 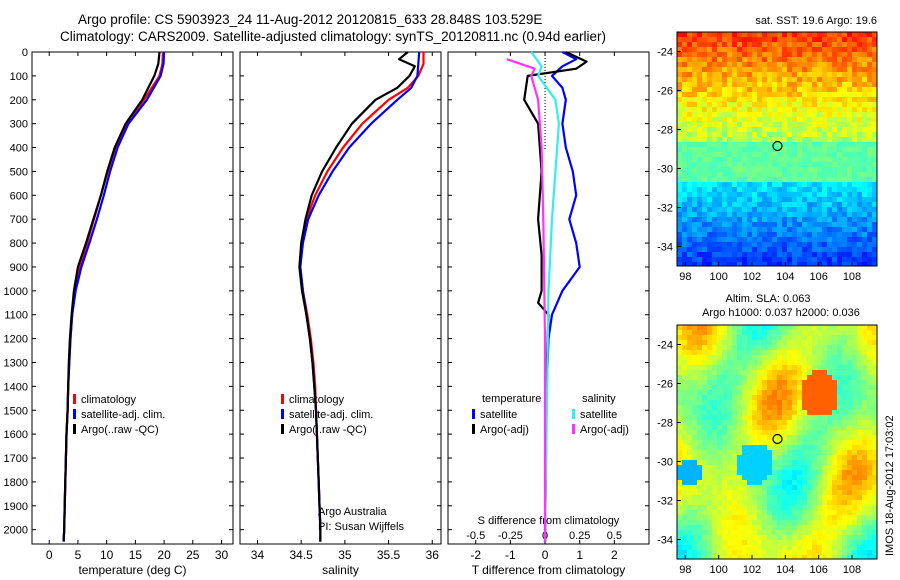 What do you see at coordinates (665, 502) in the screenshot?
I see `lat-tick-label: -32` at bounding box center [665, 502].